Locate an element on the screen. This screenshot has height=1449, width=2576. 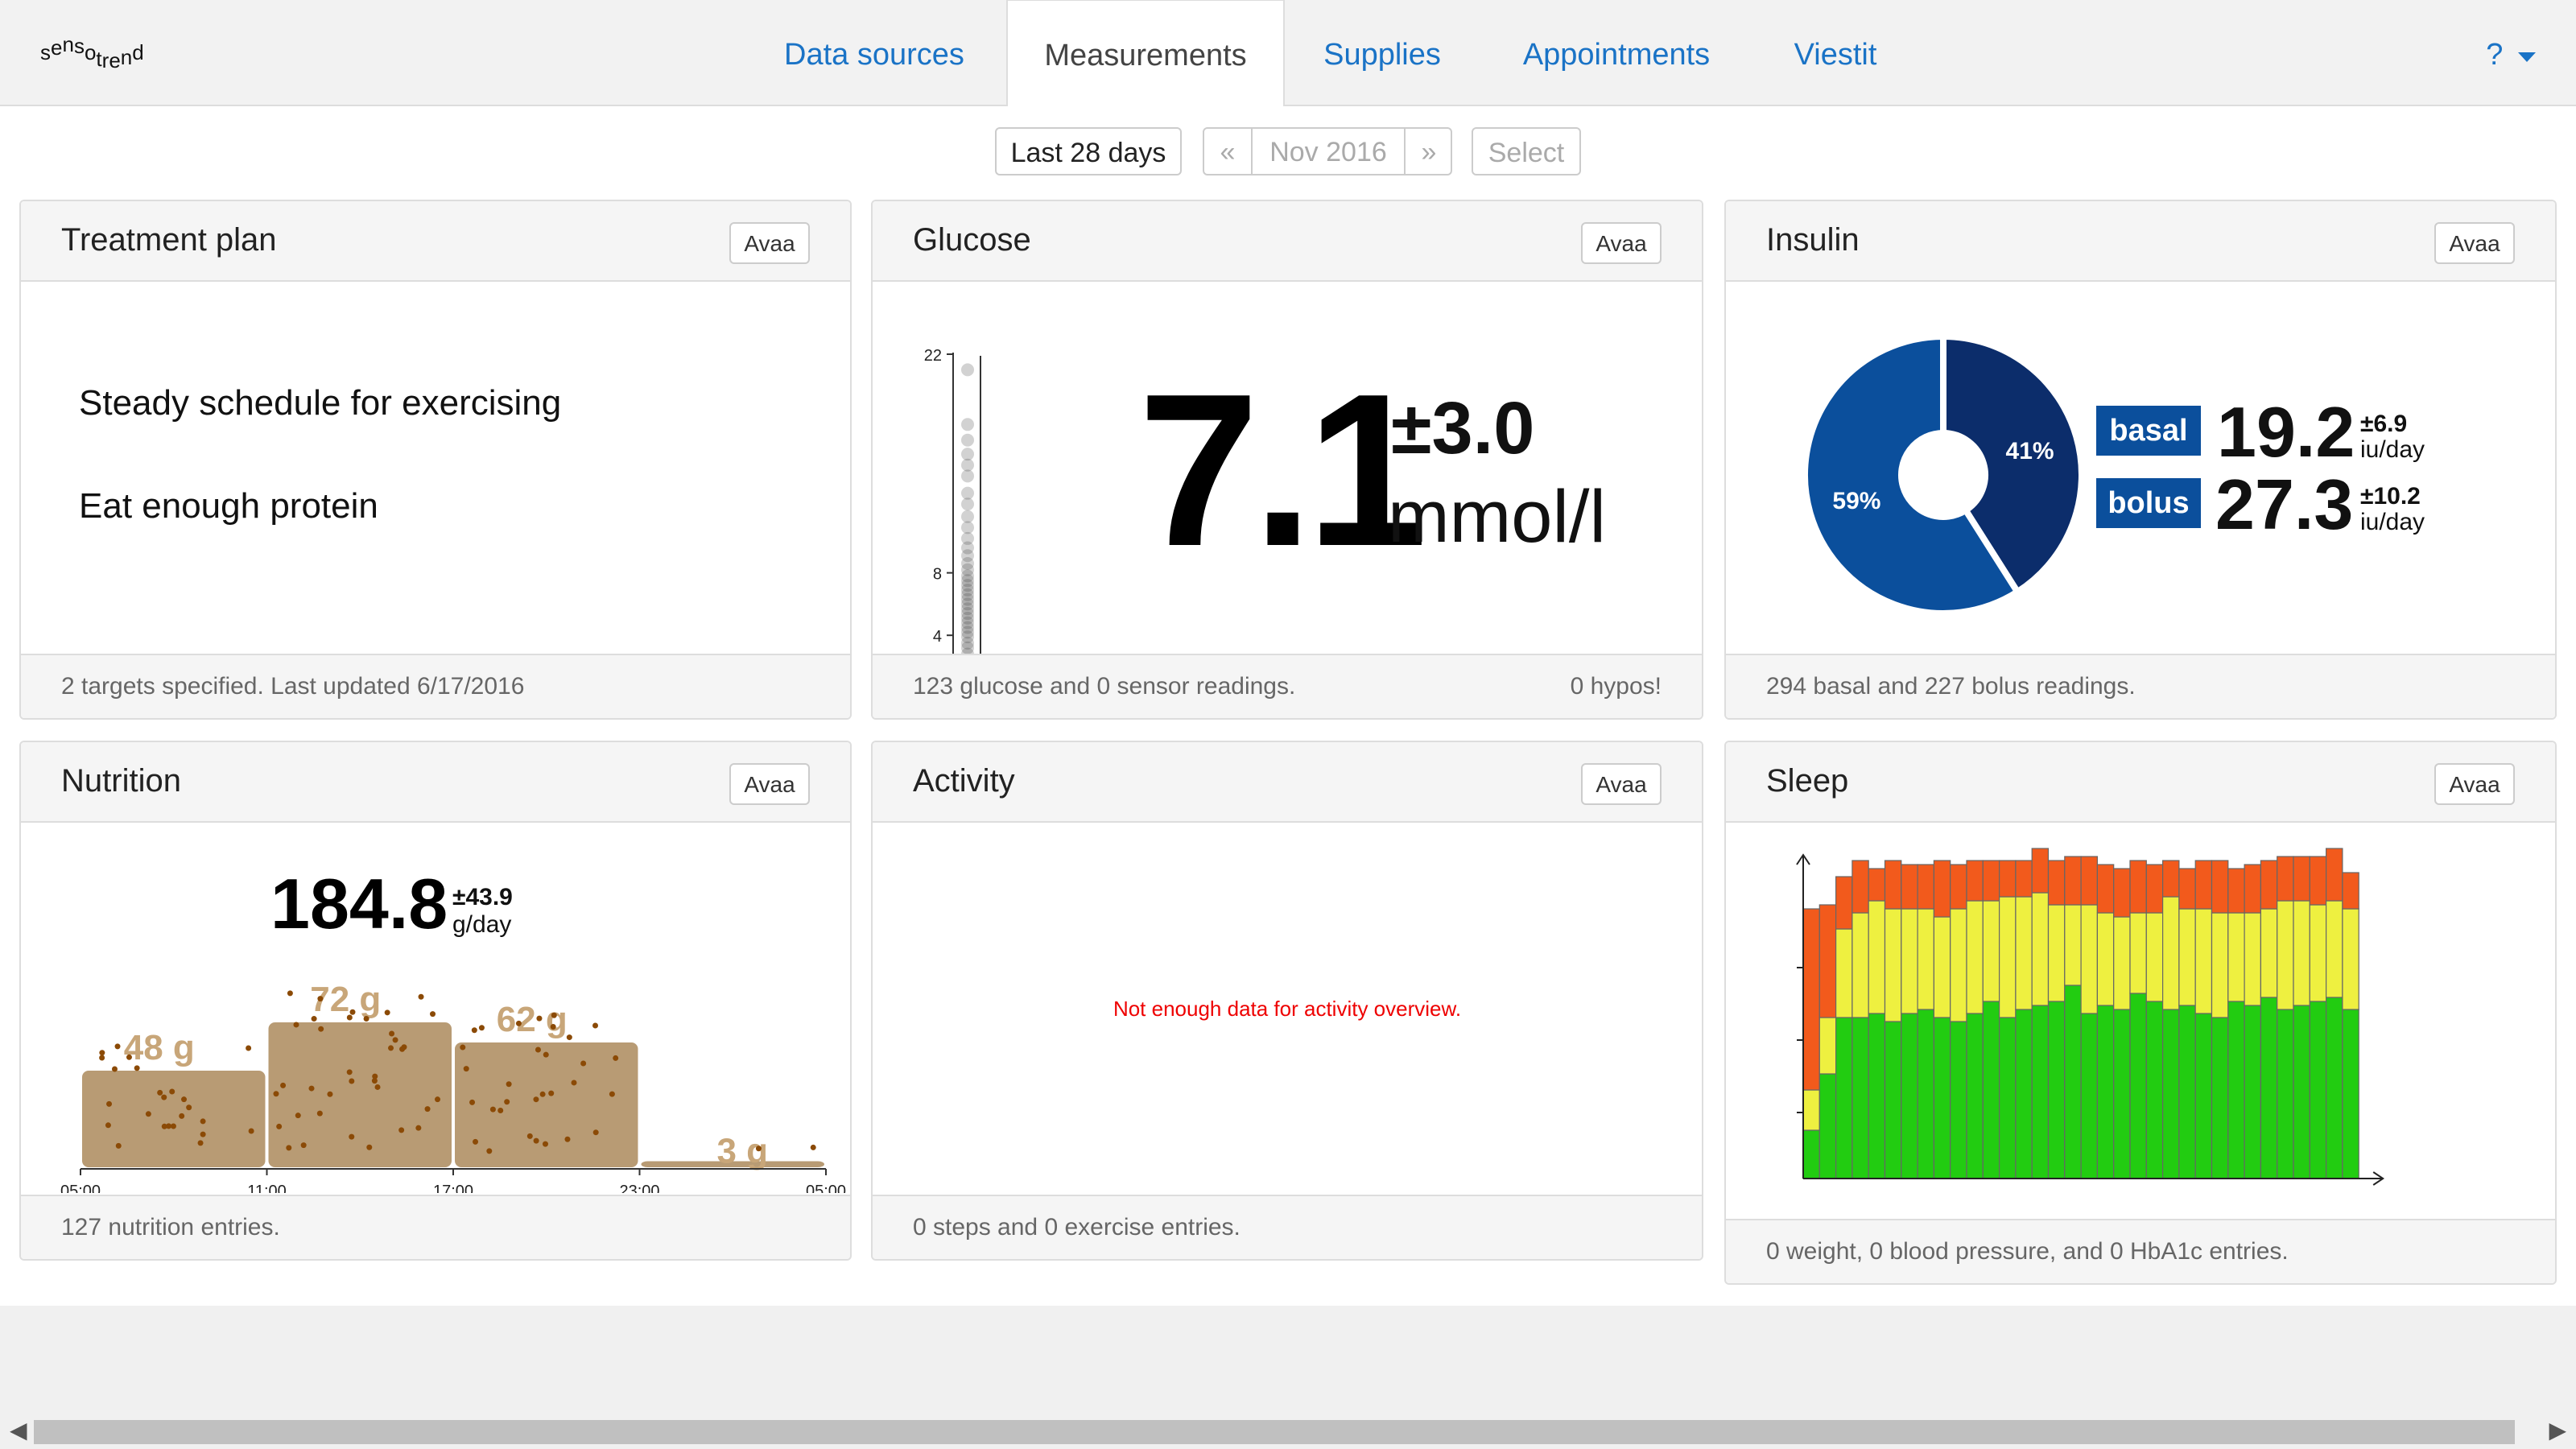
nutrition-footer-text: 127 nutrition entries. is located at coordinates (170, 1227).